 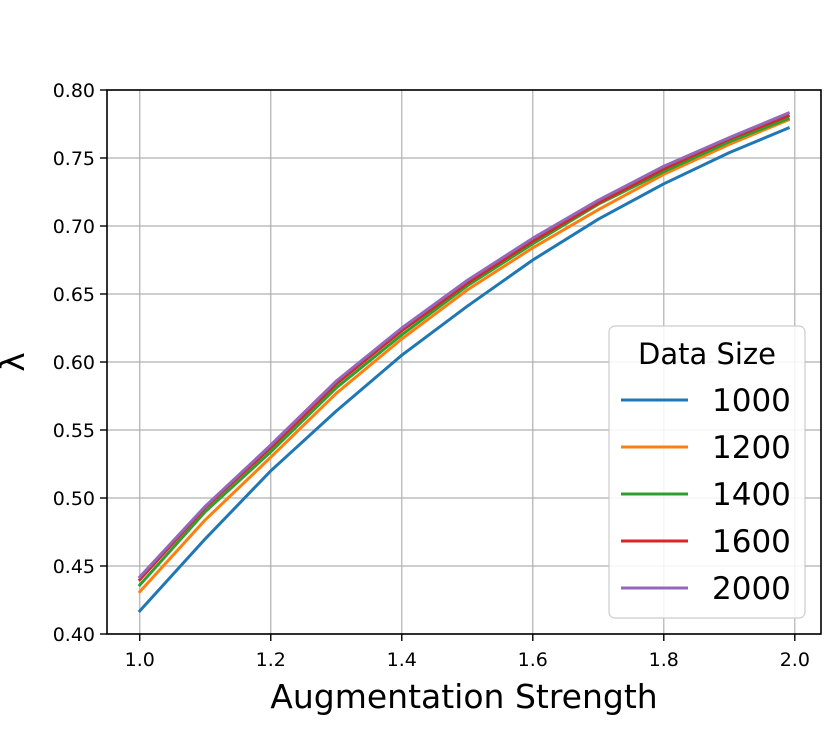 What do you see at coordinates (707, 354) in the screenshot?
I see `legend-title: Data Size` at bounding box center [707, 354].